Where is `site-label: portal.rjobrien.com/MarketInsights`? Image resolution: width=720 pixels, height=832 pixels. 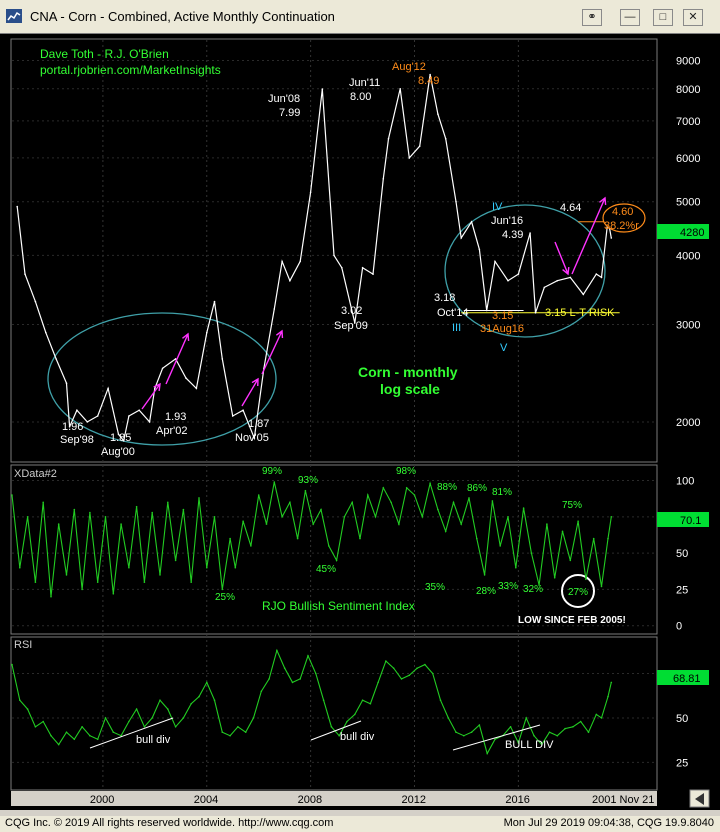 site-label: portal.rjobrien.com/MarketInsights is located at coordinates (130, 70).